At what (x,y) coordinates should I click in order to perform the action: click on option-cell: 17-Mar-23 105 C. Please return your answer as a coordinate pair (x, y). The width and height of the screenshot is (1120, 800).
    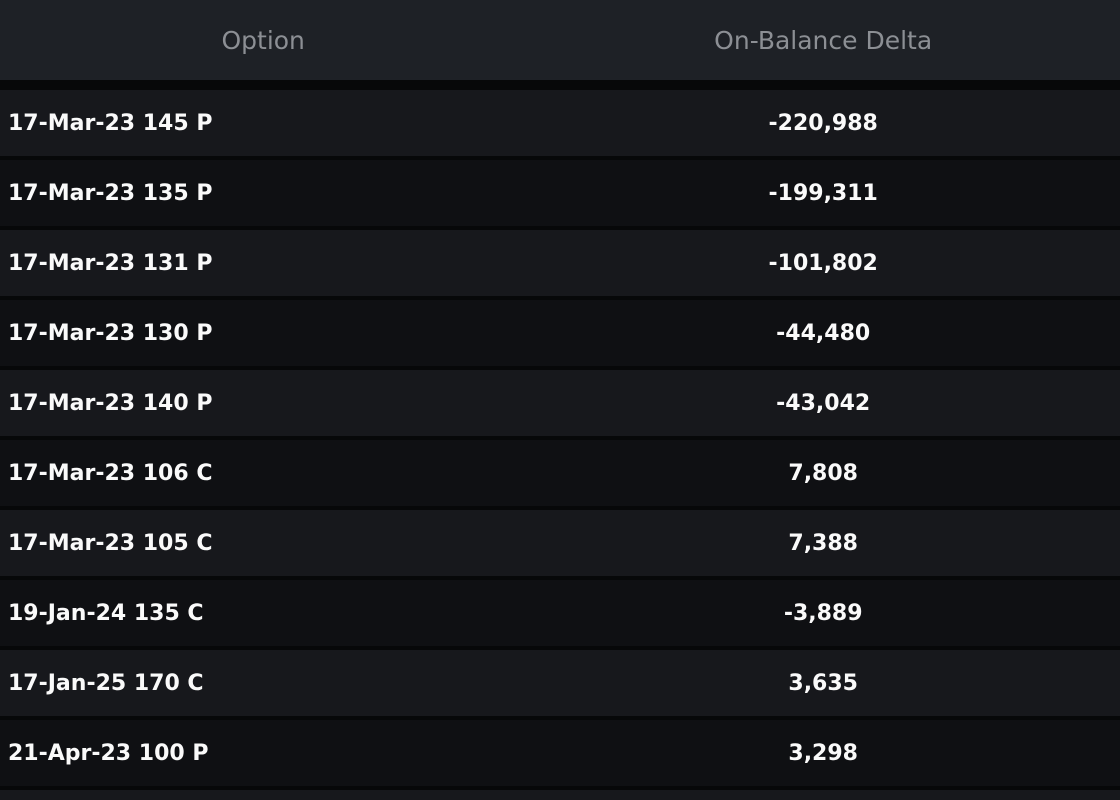
    Looking at the image, I should click on (110, 543).